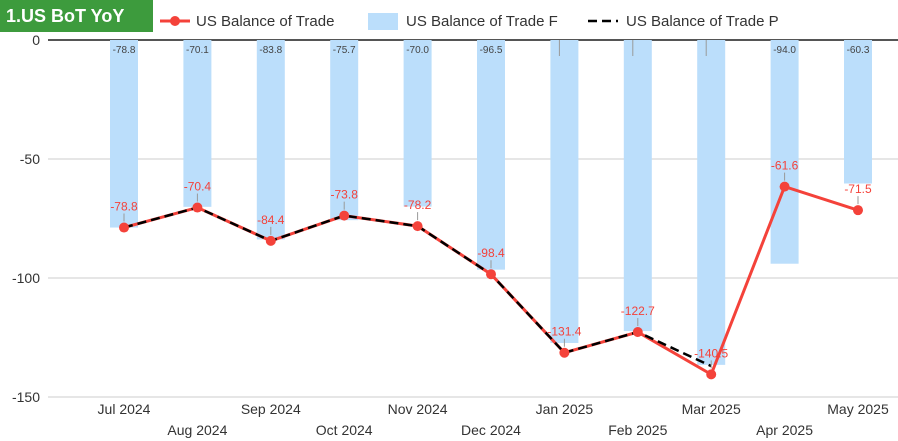 The width and height of the screenshot is (898, 441). What do you see at coordinates (175, 21) in the screenshot?
I see `legend-marker-icon` at bounding box center [175, 21].